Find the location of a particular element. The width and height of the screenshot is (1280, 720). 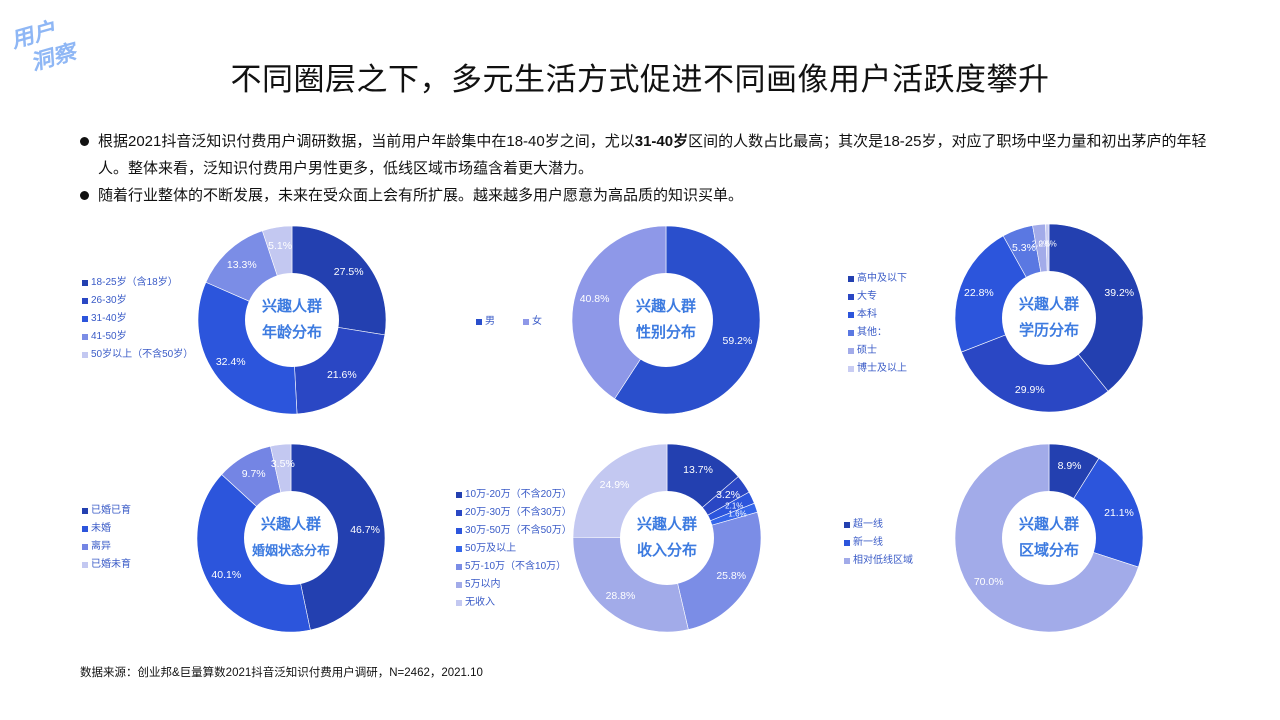

chart-legend: 已婚已育 未婚 离异 已婚未育 is located at coordinates (106, 538).